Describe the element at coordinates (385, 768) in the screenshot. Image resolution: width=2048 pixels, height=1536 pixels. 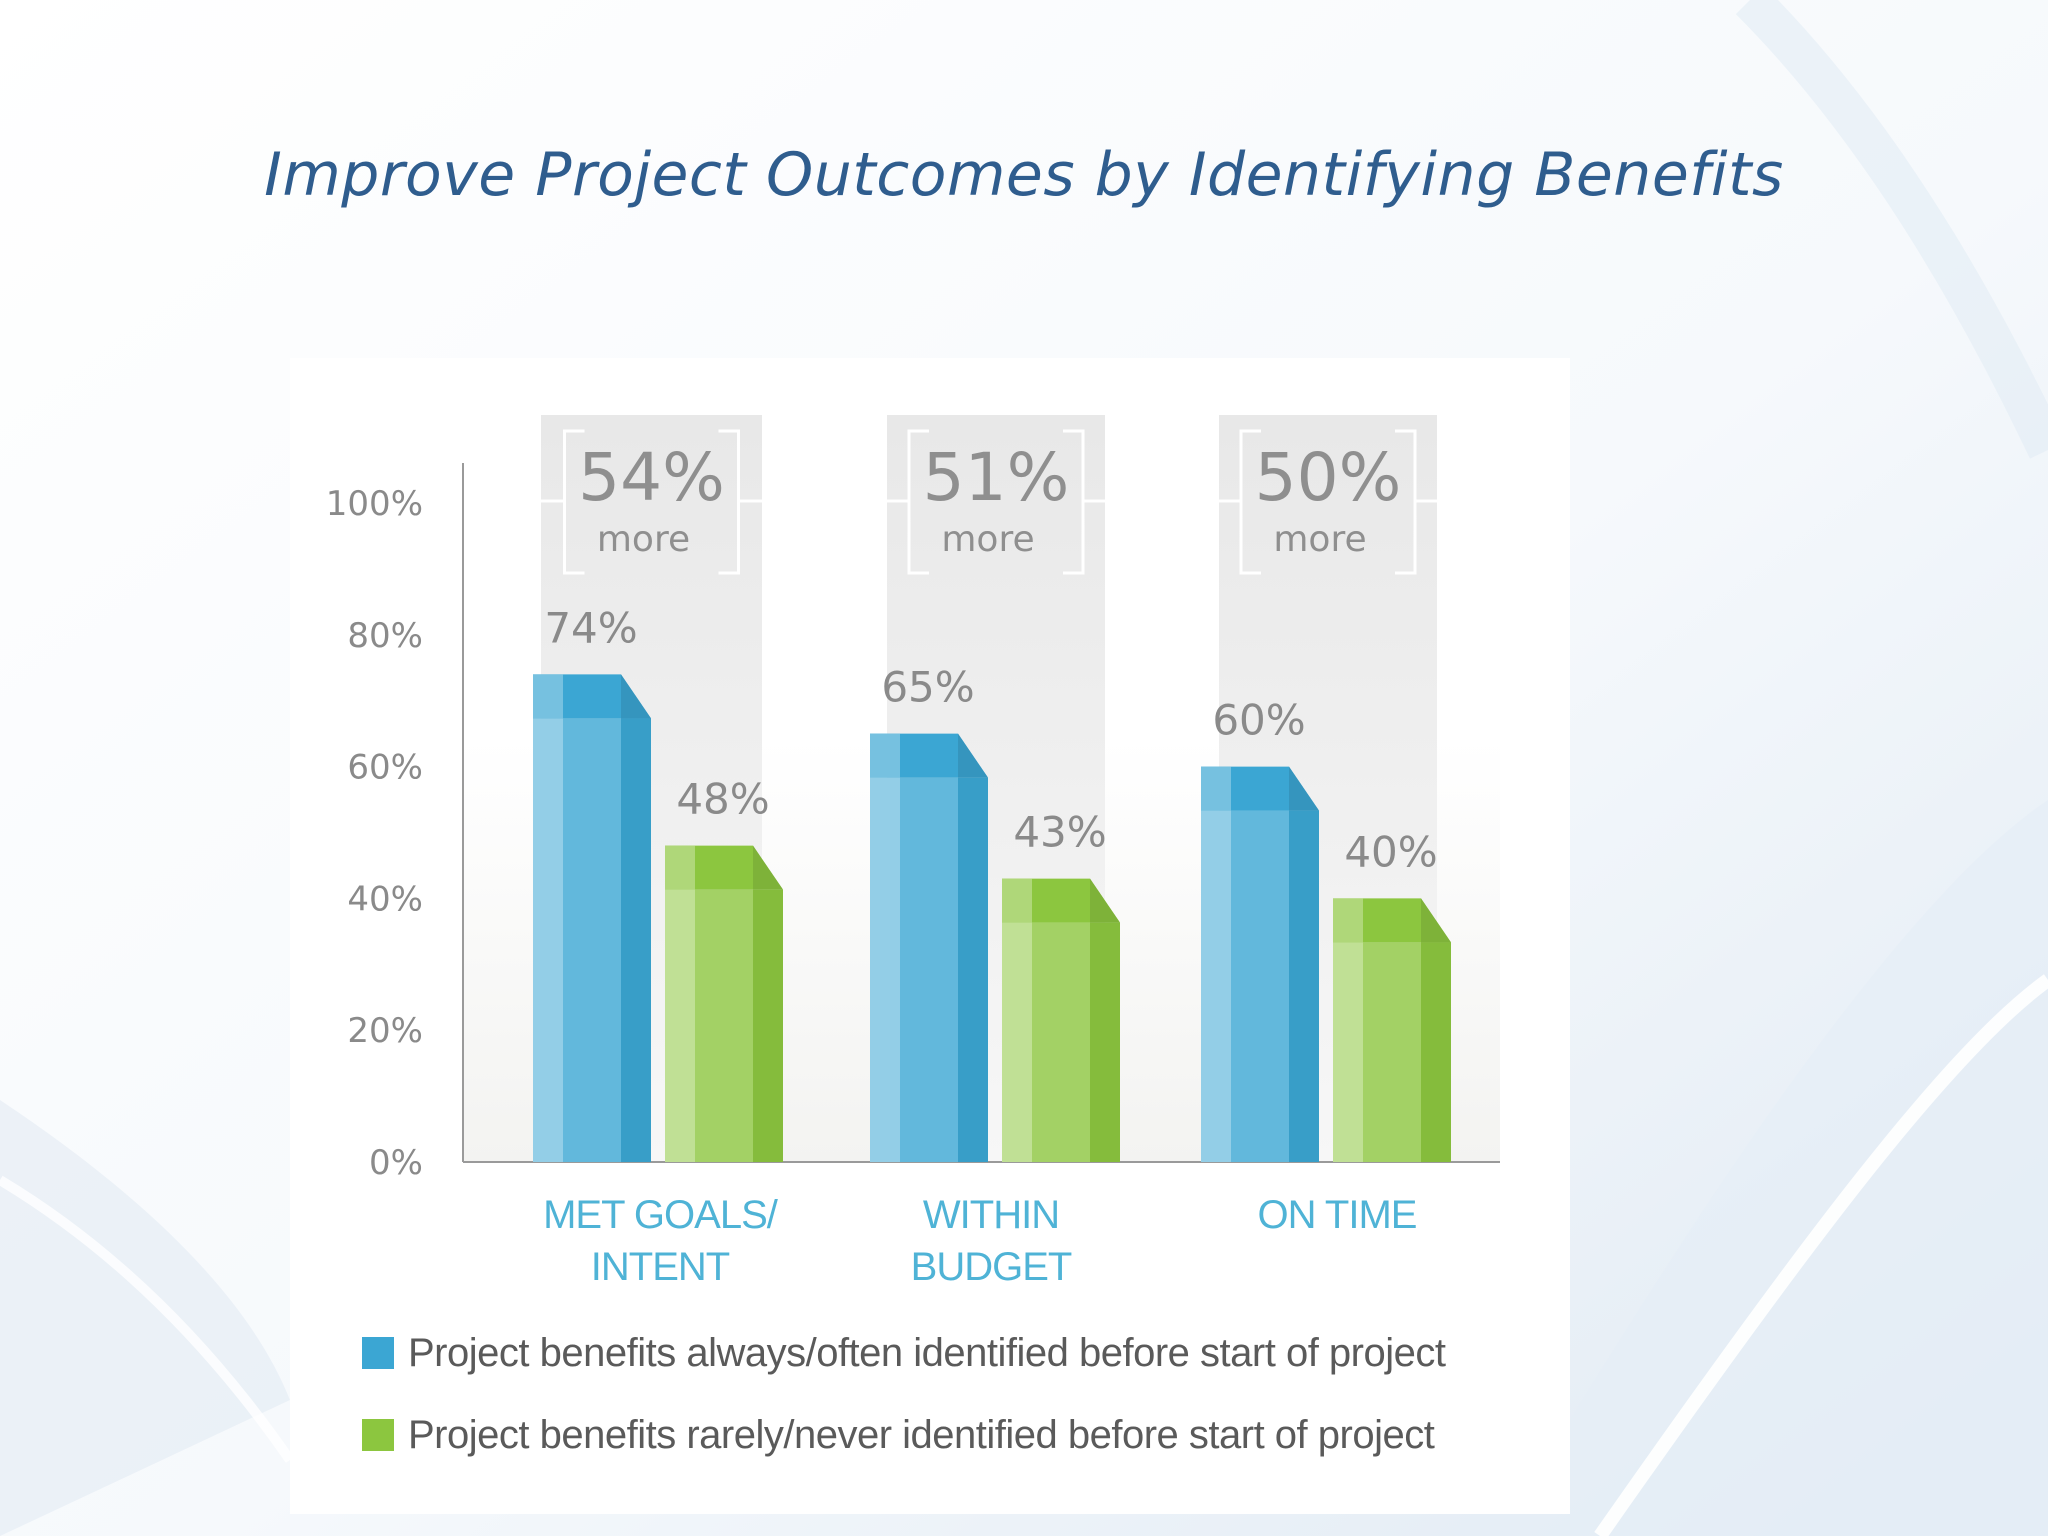
I see `y-tick-label: 60%` at that location.